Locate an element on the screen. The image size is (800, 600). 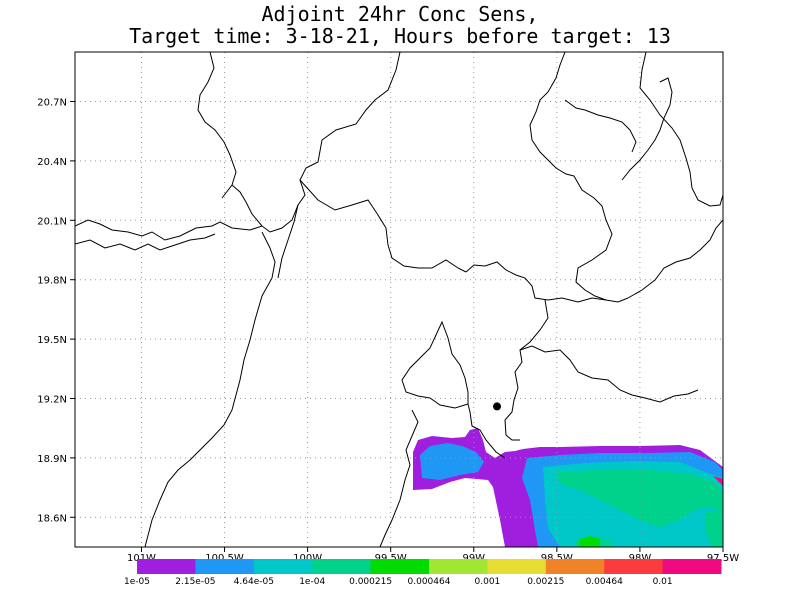
boundary-hidalgo-north is located at coordinates (593, 238).